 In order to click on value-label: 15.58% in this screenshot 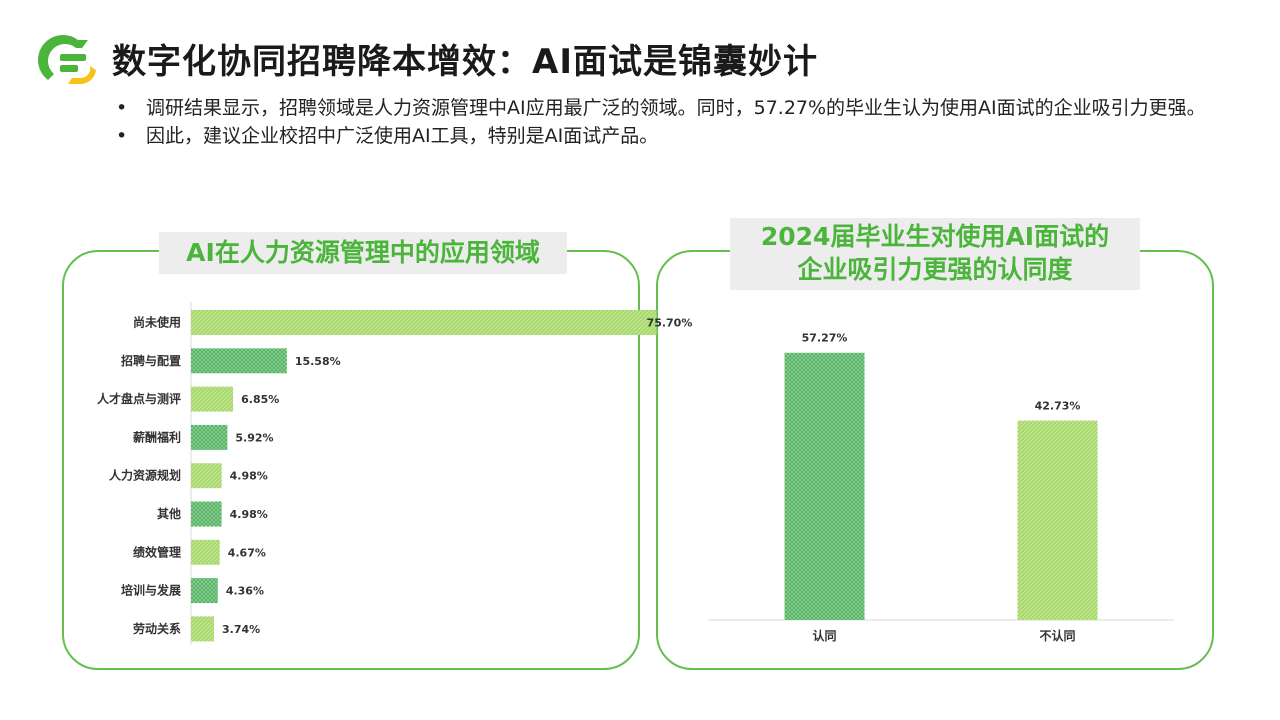, I will do `click(318, 361)`.